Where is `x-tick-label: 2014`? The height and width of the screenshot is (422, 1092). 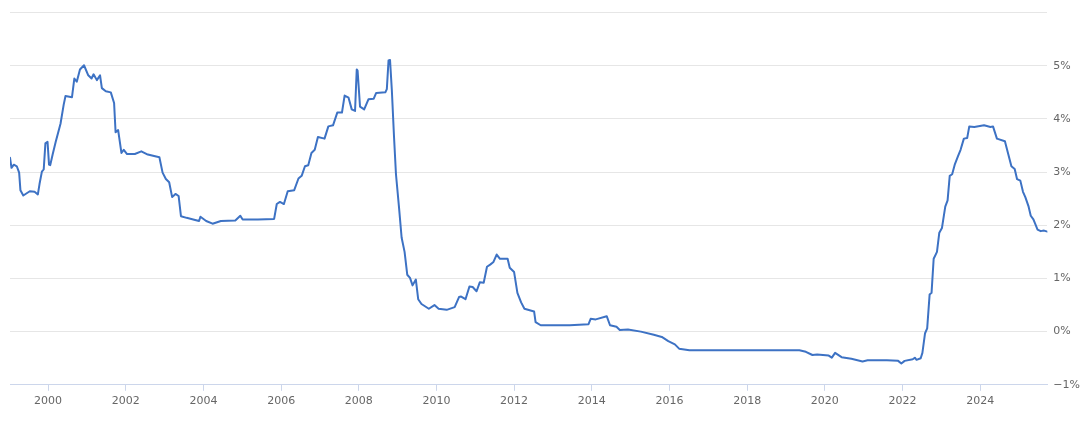 x-tick-label: 2014 is located at coordinates (591, 401).